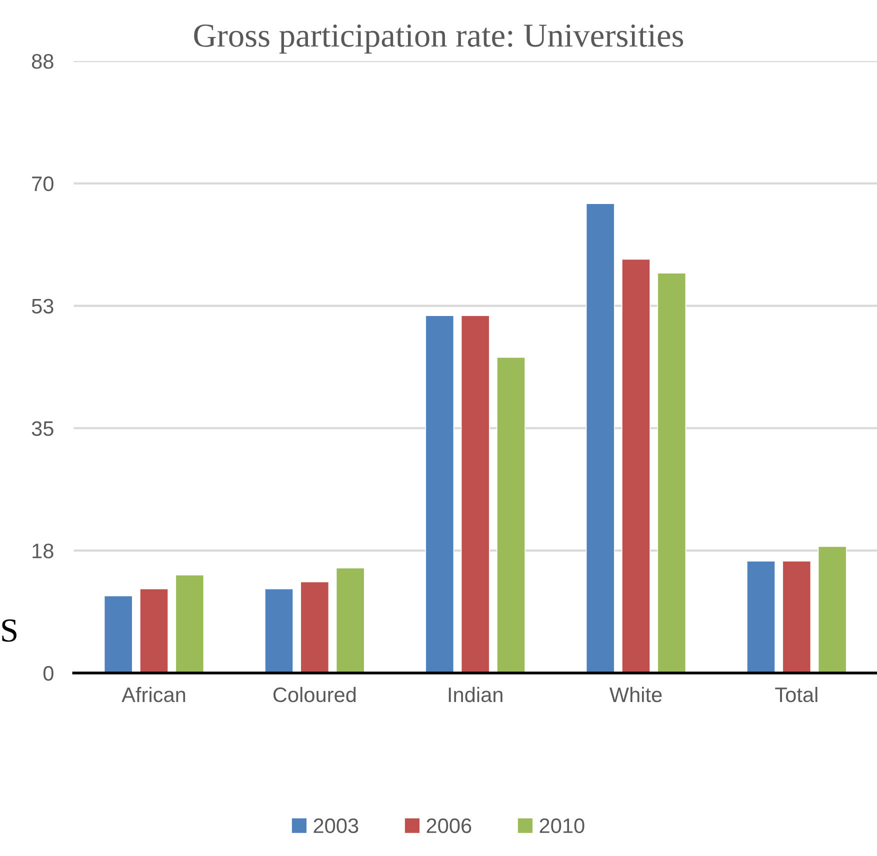 The width and height of the screenshot is (877, 856). What do you see at coordinates (635, 694) in the screenshot?
I see `x-tick-label: White` at bounding box center [635, 694].